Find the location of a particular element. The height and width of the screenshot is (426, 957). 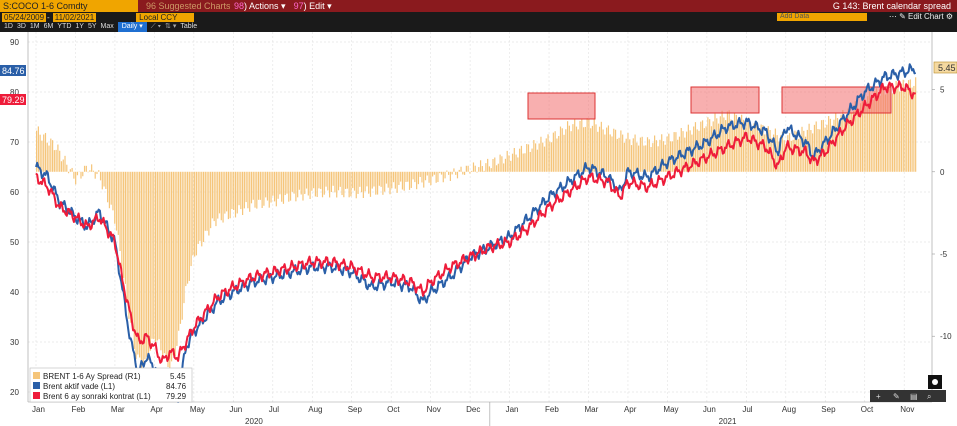

ticker-field: S:COCO 1-6 Comdty is located at coordinates (69, 6).